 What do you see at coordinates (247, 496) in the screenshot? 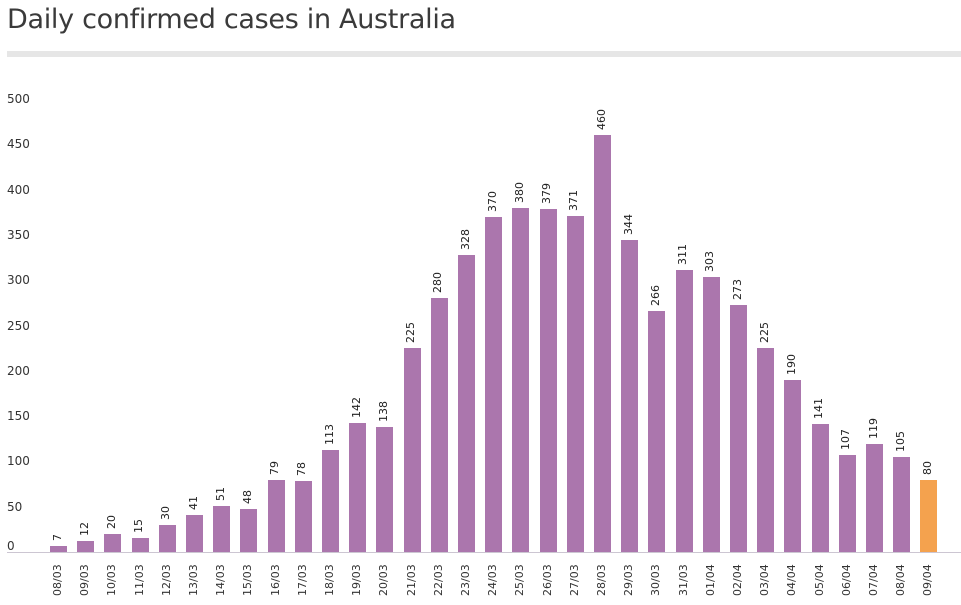
I see `bar-value-label: 48` at bounding box center [247, 496].